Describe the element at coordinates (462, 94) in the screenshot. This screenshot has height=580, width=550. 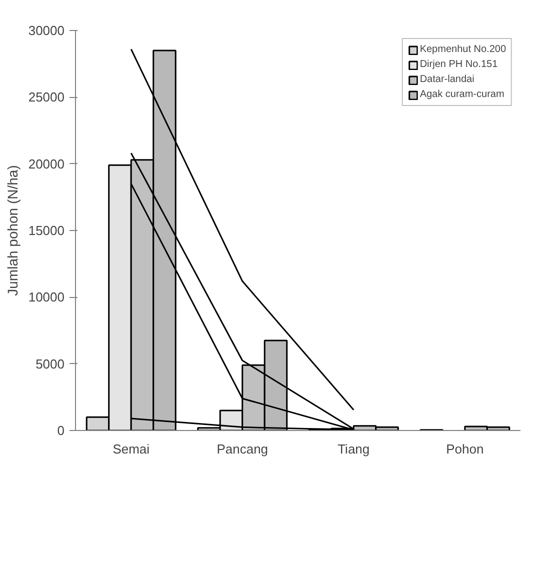
I see `legend-label: Agak curam-curam` at that location.